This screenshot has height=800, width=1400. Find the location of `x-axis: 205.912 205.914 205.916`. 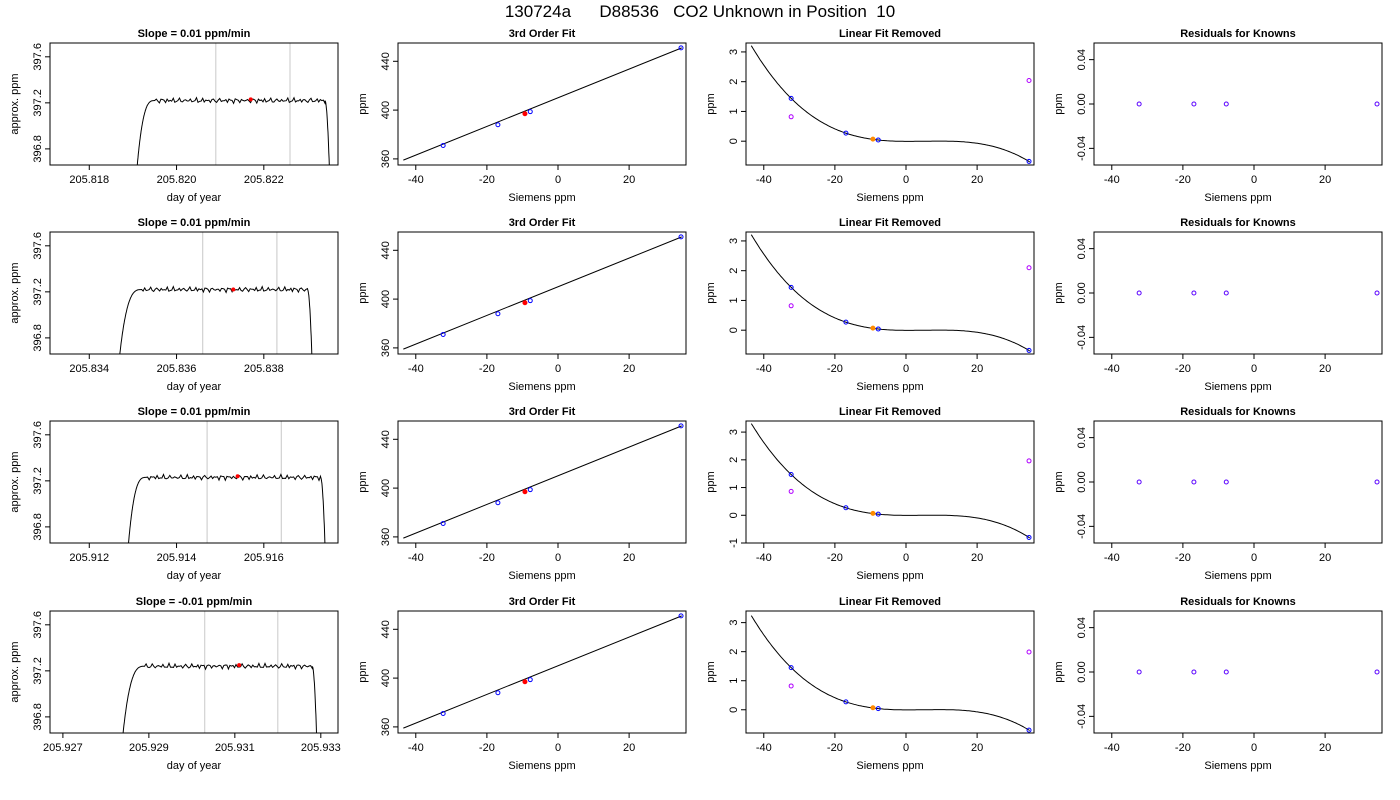

x-axis: 205.912 205.914 205.916 is located at coordinates (176, 553).